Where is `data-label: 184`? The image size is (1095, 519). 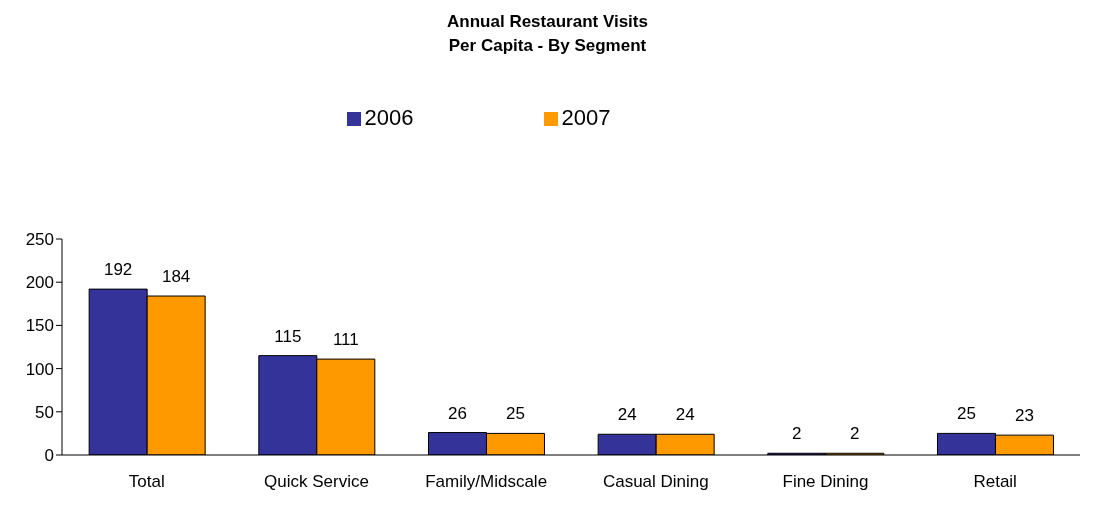 data-label: 184 is located at coordinates (176, 277).